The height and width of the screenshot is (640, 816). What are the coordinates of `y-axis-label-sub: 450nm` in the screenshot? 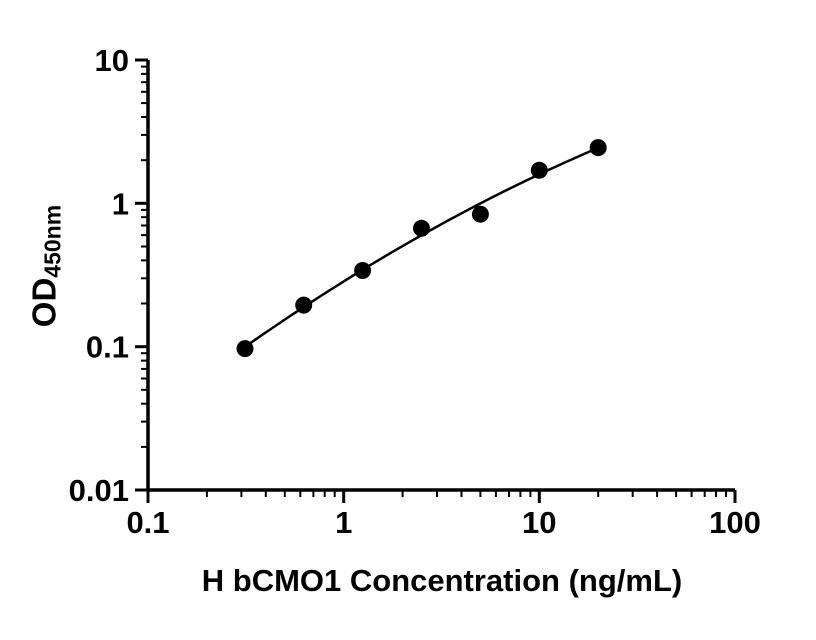 It's located at (52, 241).